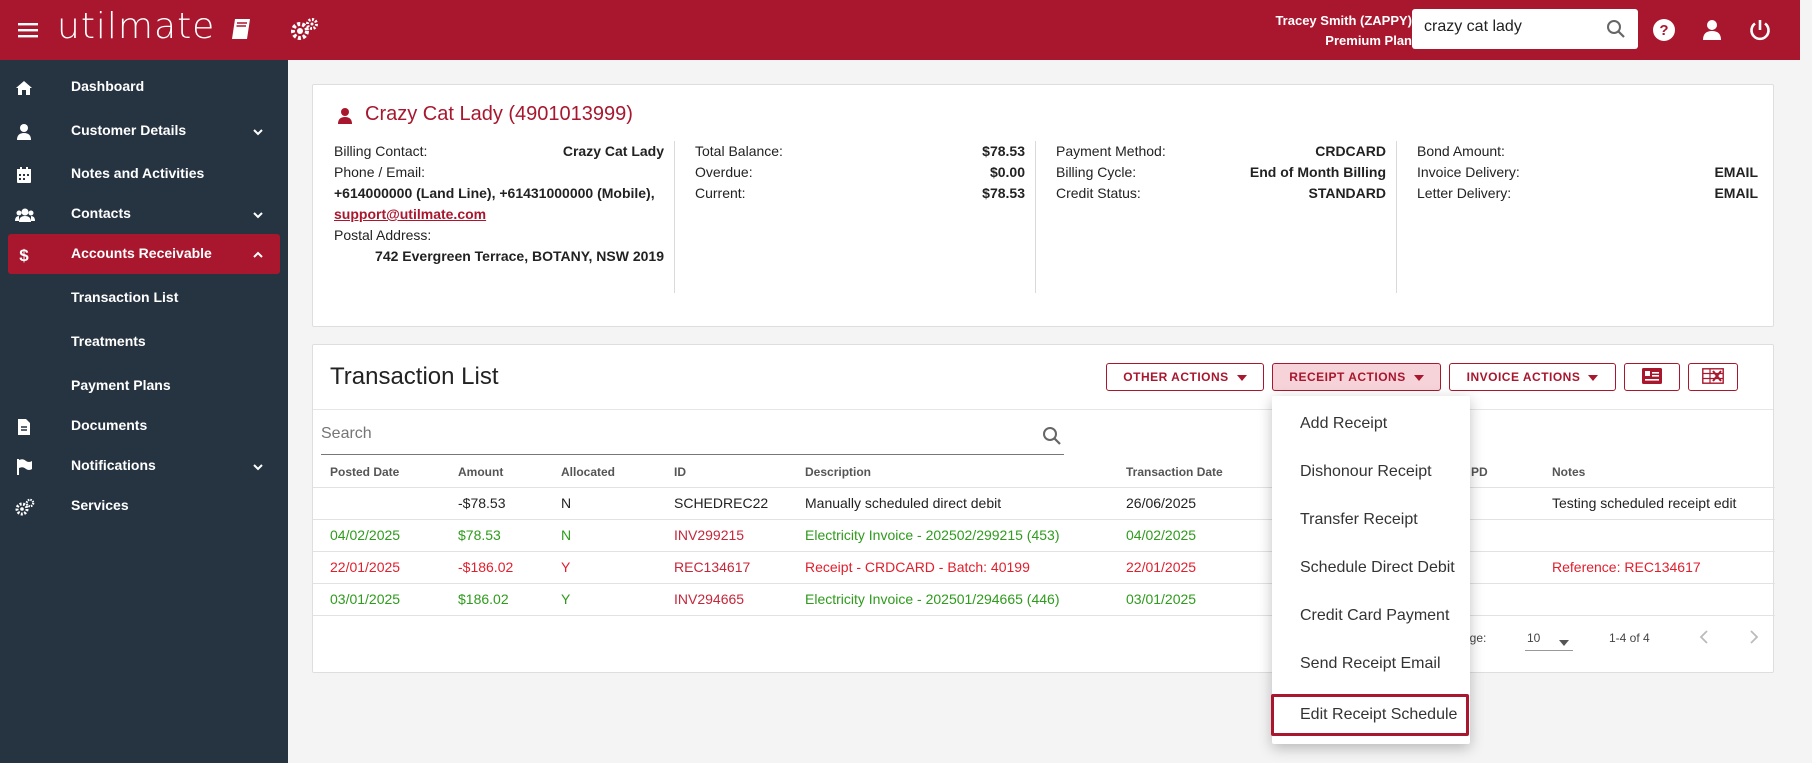 The width and height of the screenshot is (1812, 763). I want to click on col-header: Description, so click(948, 472).